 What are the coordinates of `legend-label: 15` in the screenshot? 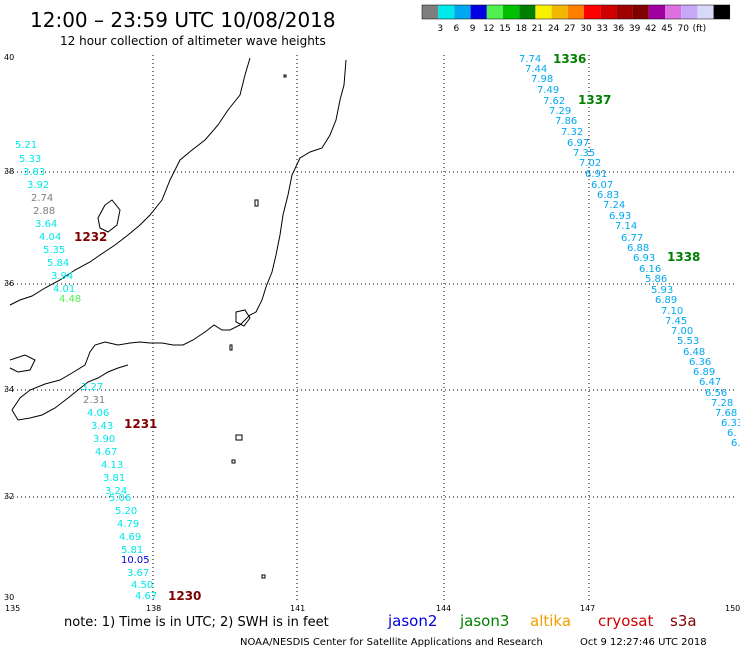 It's located at (504, 29).